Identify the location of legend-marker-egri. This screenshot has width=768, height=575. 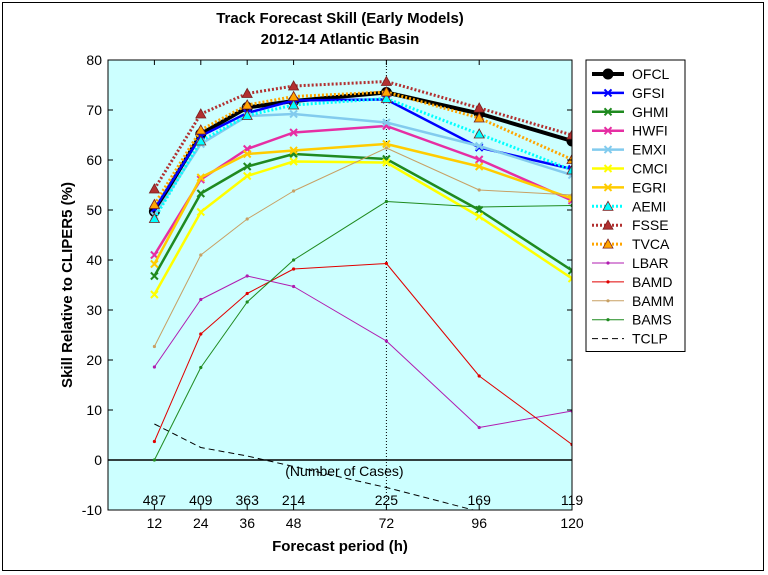
(608, 187).